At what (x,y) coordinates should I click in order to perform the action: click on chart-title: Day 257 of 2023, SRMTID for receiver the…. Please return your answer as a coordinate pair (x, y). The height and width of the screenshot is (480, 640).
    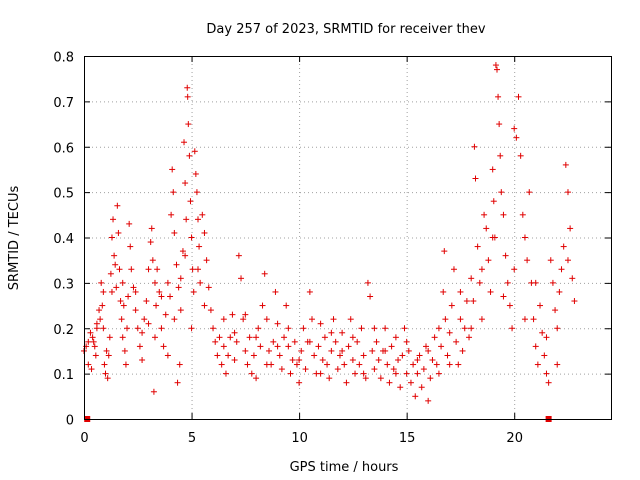
    Looking at the image, I should click on (346, 29).